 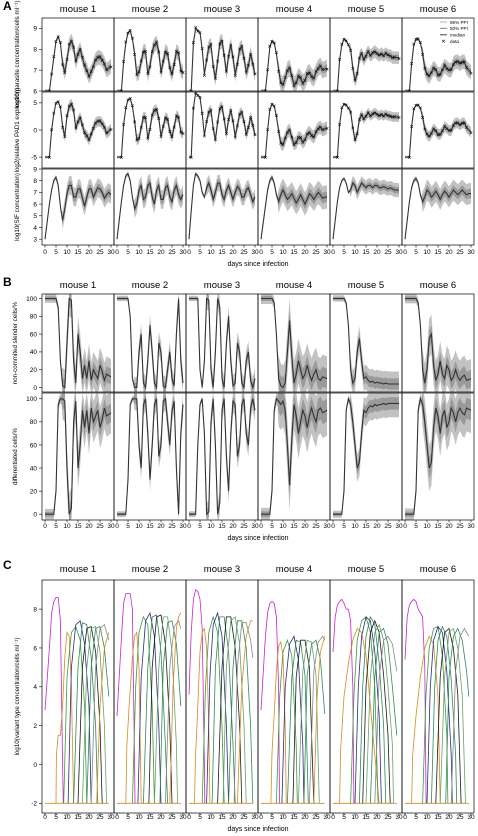 I want to click on x-tick-label: 0, so click(x=189, y=526).